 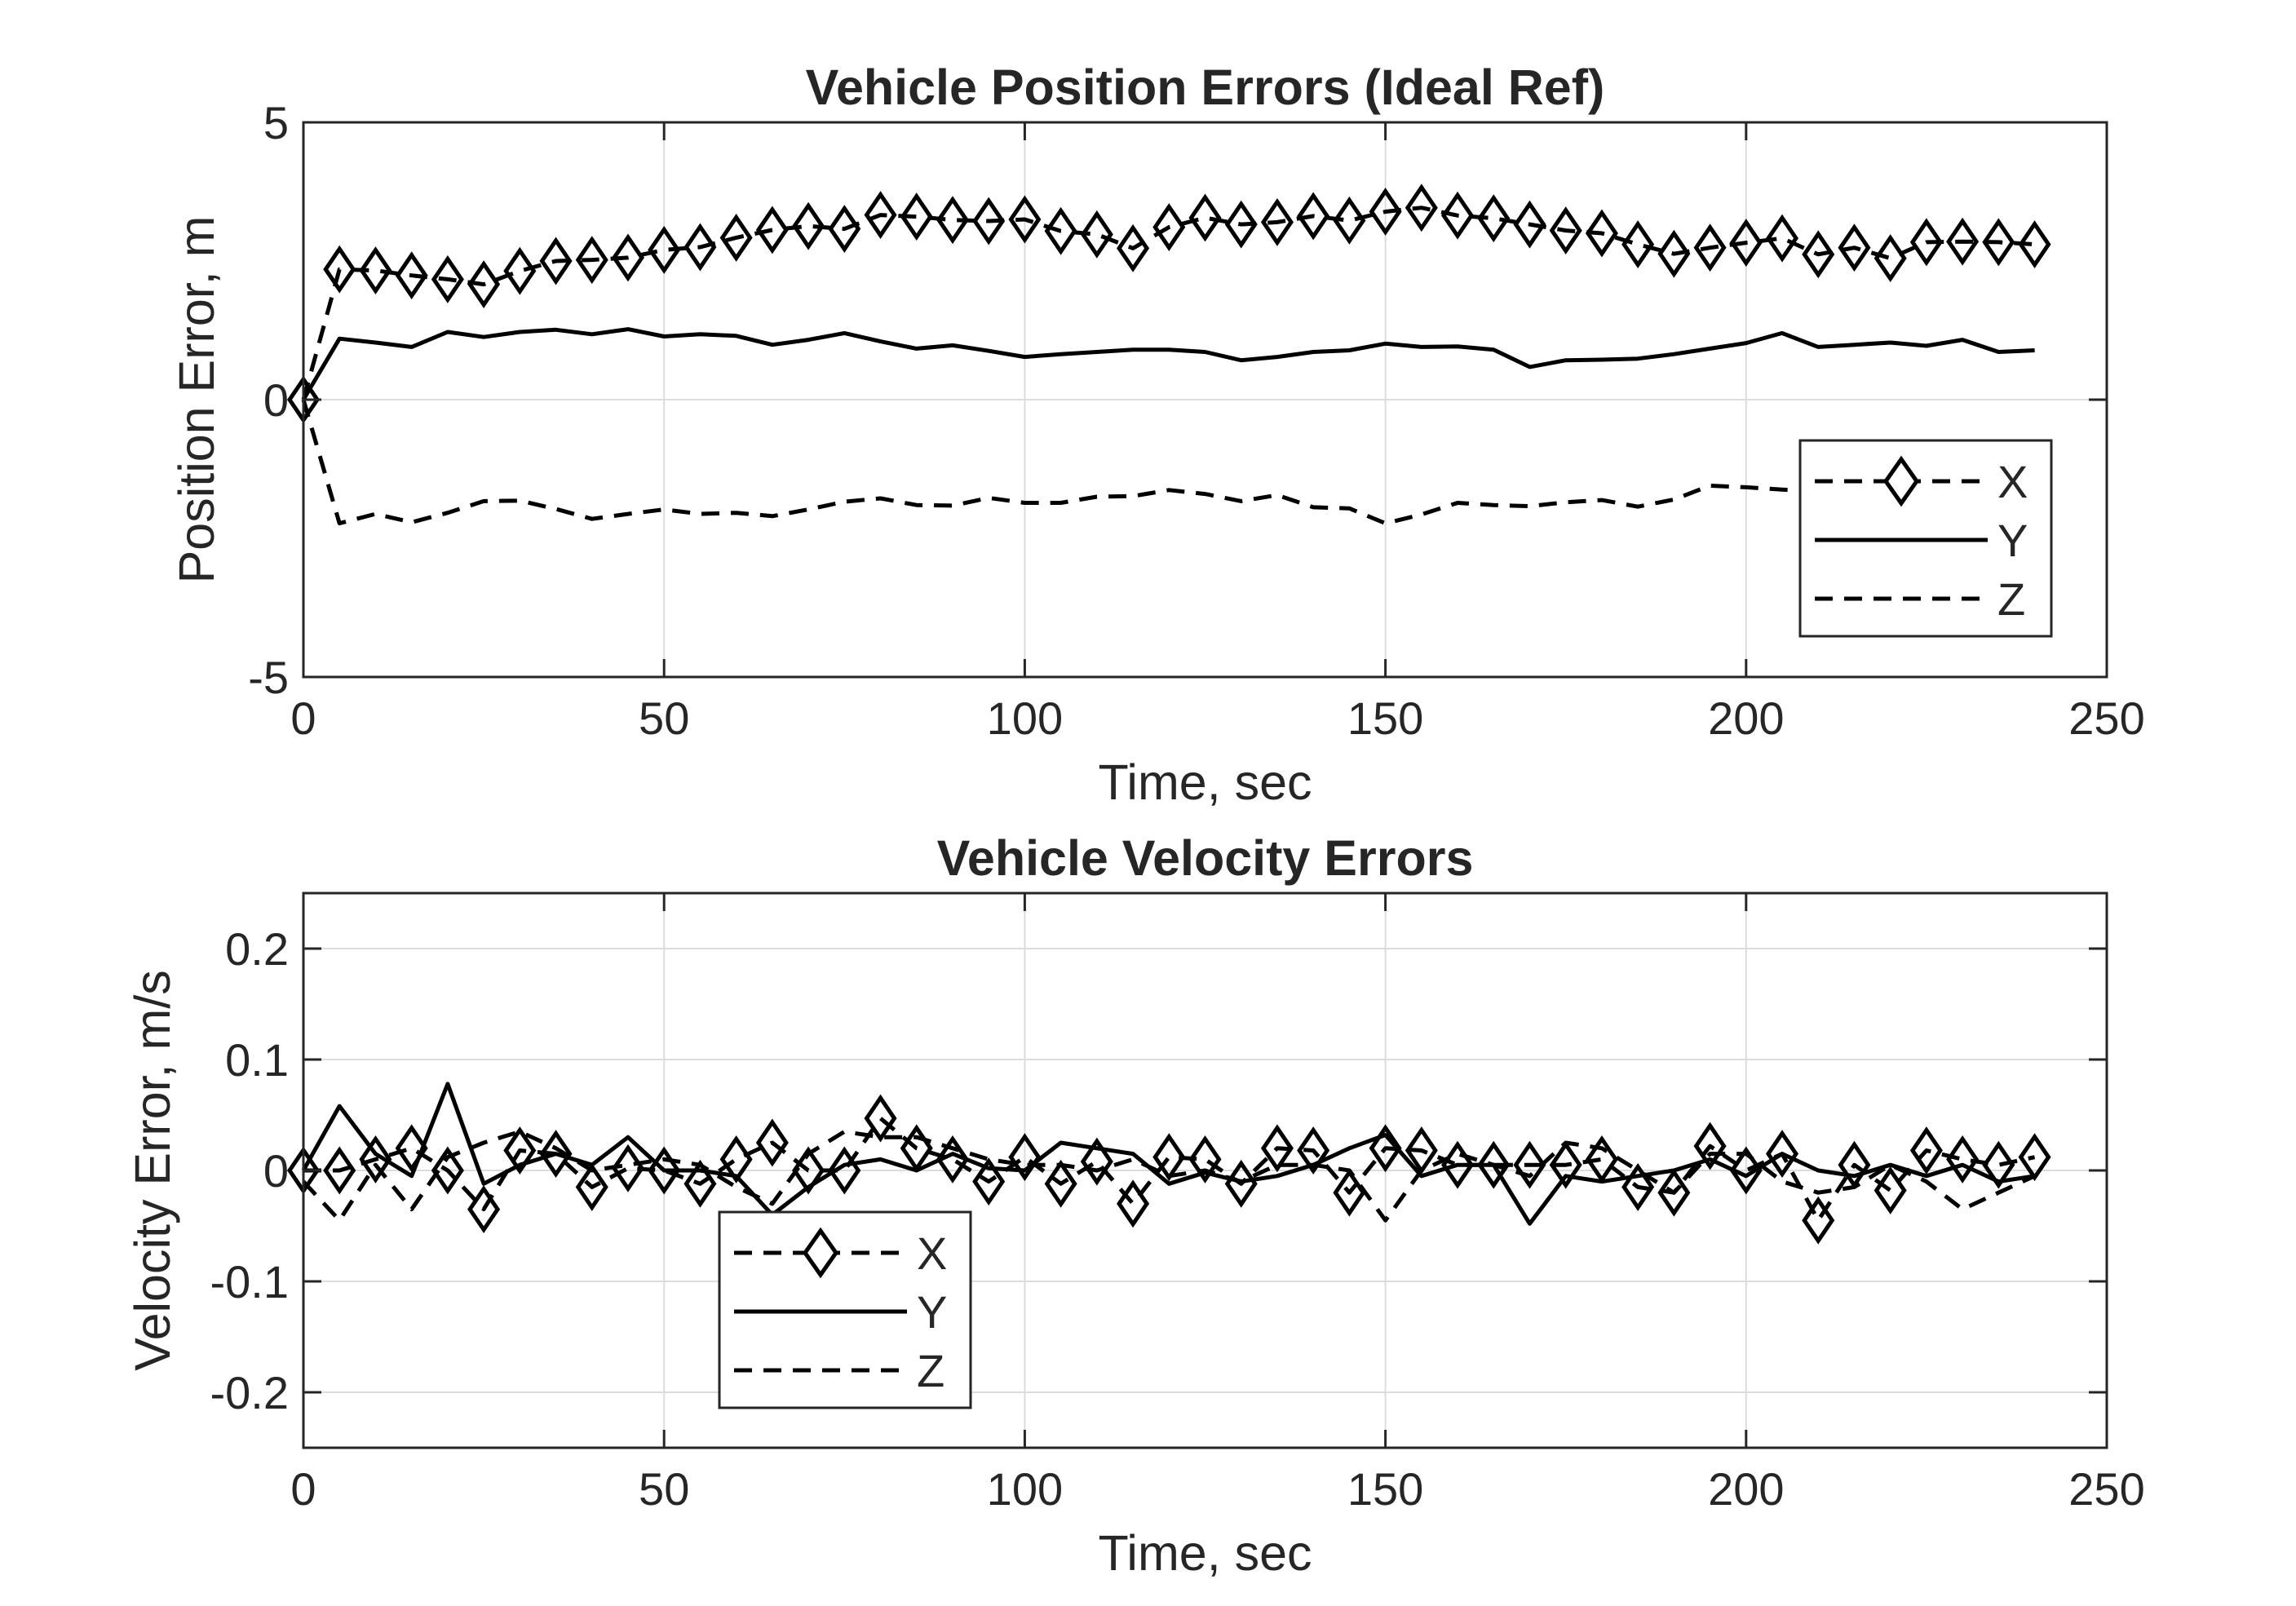 I want to click on chart-title: Vehicle Position Errors (Ideal Ref), so click(x=1206, y=87).